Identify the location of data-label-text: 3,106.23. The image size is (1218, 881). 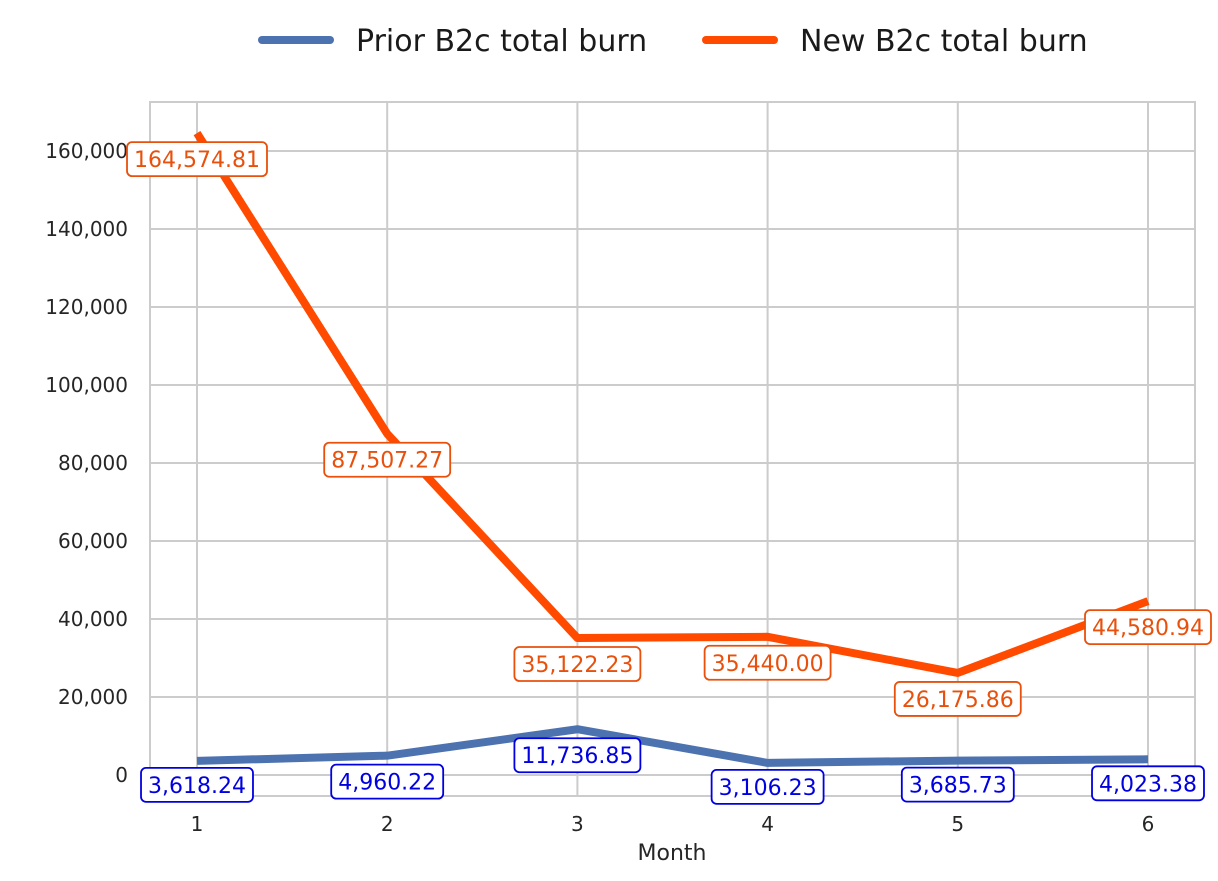
(768, 788).